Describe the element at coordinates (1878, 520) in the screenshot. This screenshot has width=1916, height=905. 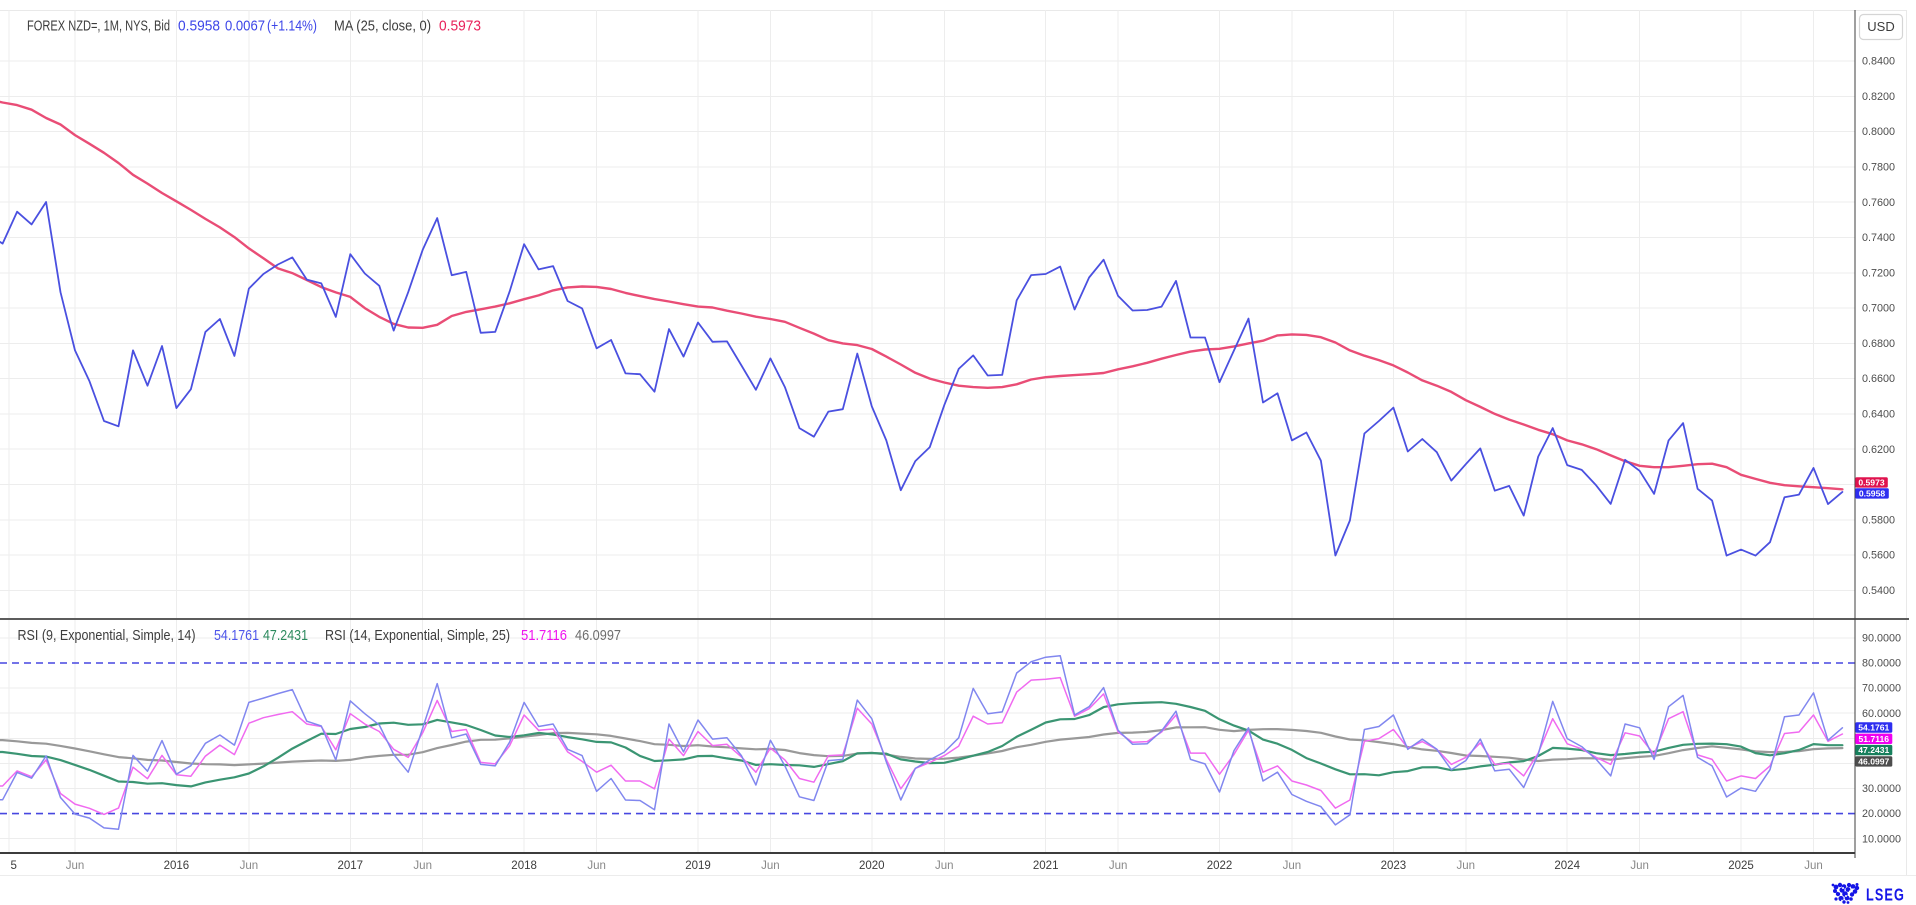
I see `svg-text: 0.5800` at that location.